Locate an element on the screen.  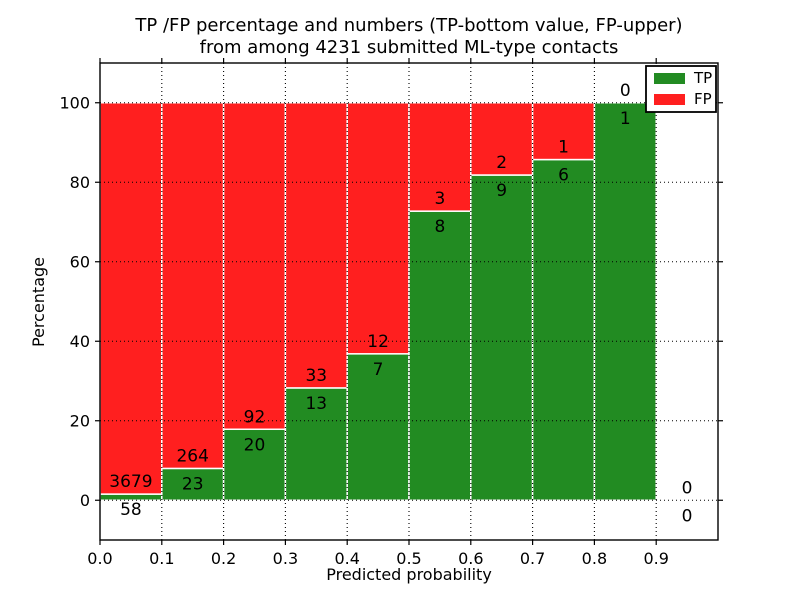
tp-count-label: 23 is located at coordinates (193, 484).